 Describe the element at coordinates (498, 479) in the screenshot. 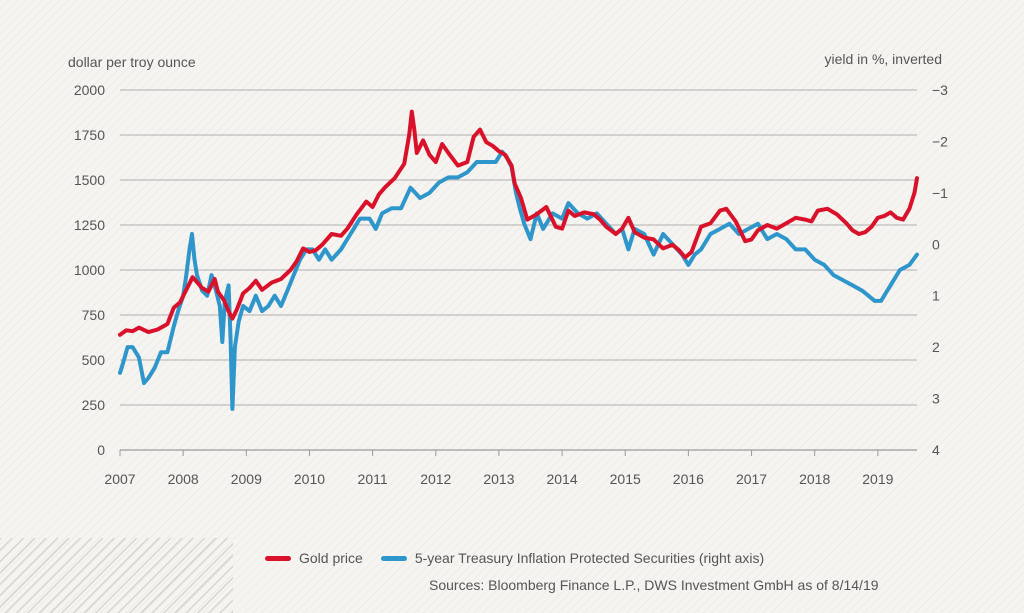

I see `x-tick-label: 2013` at that location.